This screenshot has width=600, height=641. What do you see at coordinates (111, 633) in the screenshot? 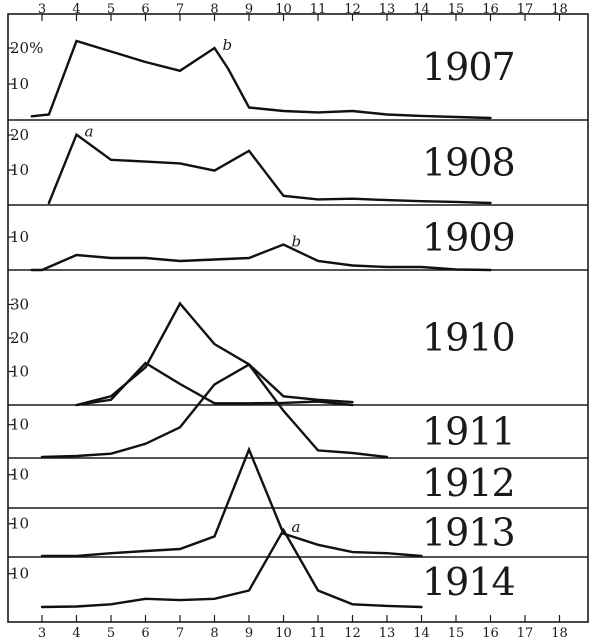
I see `x-tick-label-bottom-5: 5` at bounding box center [111, 633].